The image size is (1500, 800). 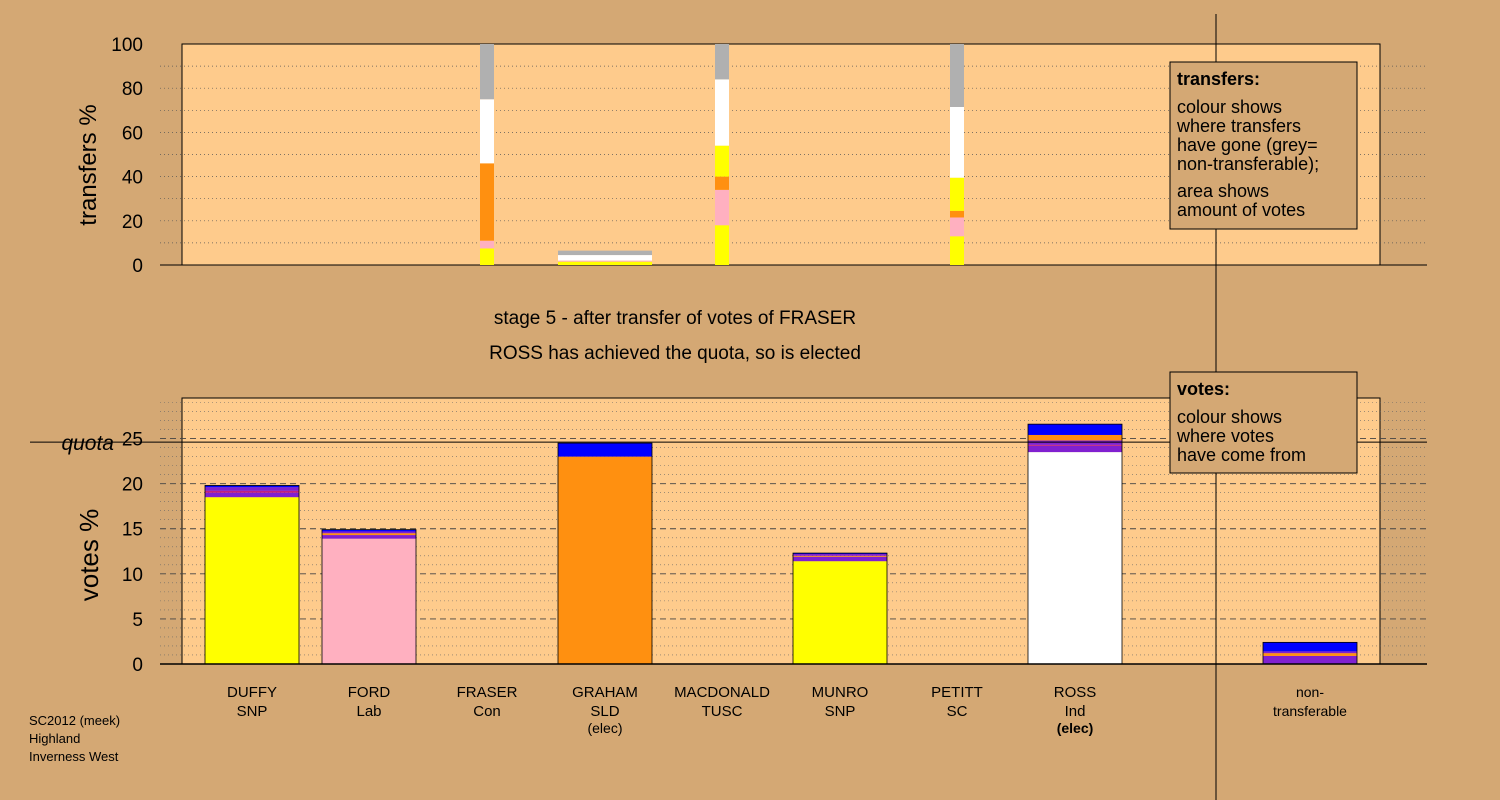 What do you see at coordinates (1203, 389) in the screenshot?
I see `votes-legend-title: votes:` at bounding box center [1203, 389].